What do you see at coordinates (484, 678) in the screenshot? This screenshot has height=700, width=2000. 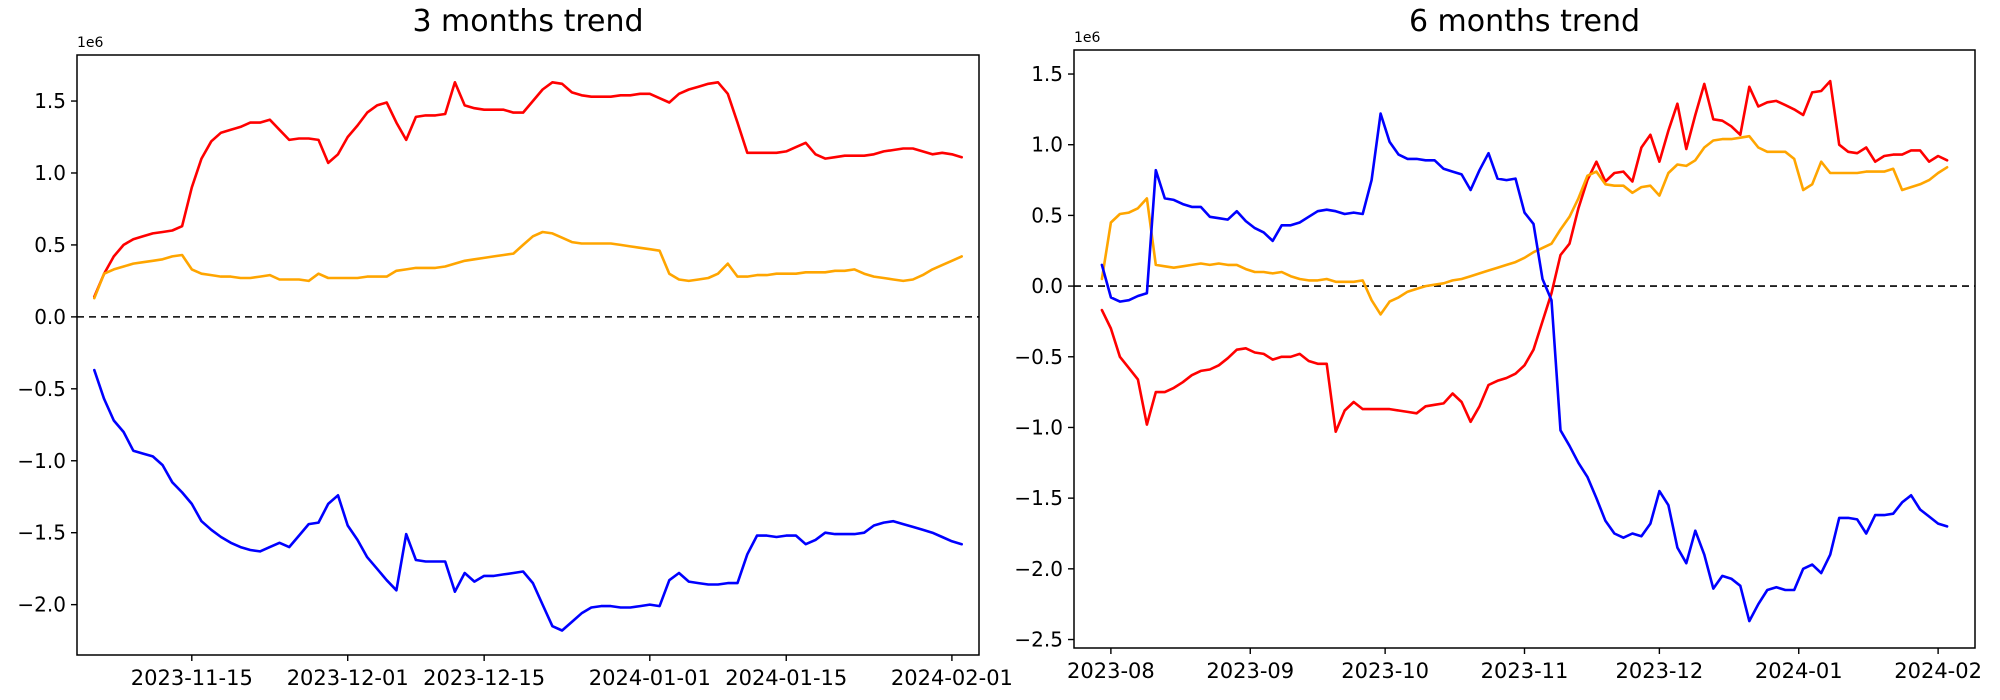 I see `x-tick-label: 2023-12-15` at bounding box center [484, 678].